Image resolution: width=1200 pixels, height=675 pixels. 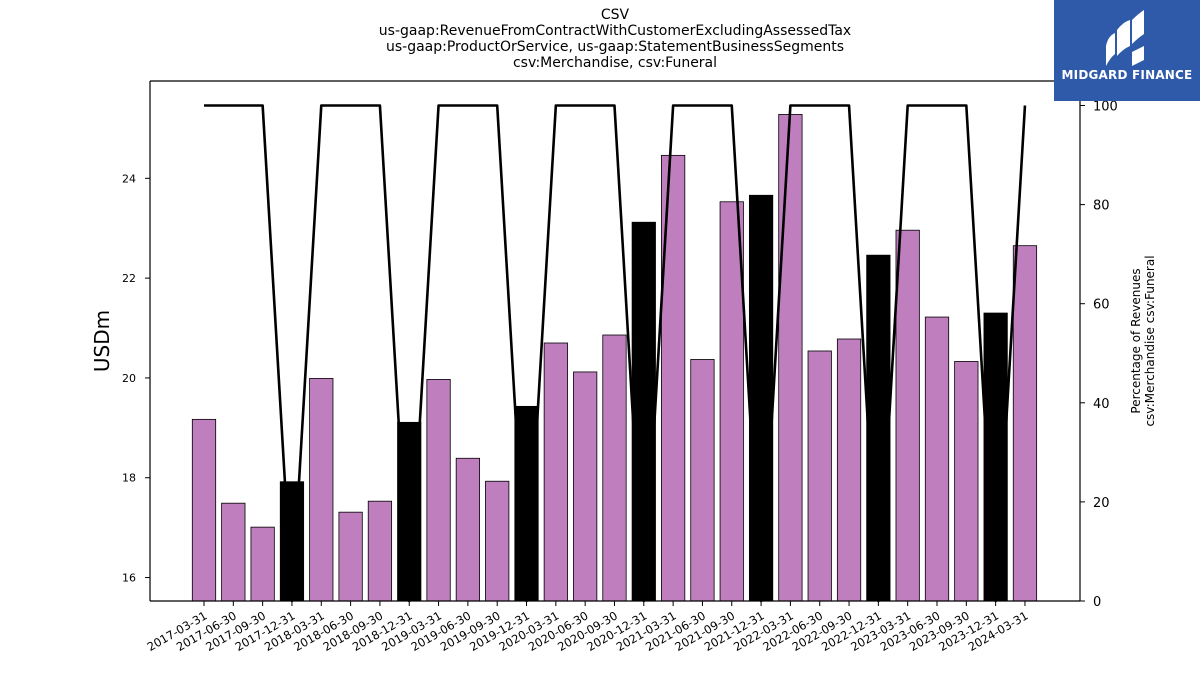 What do you see at coordinates (615, 63) in the screenshot?
I see `chart-title-line-4: csv:Merchandise, csv:Funeral` at bounding box center [615, 63].